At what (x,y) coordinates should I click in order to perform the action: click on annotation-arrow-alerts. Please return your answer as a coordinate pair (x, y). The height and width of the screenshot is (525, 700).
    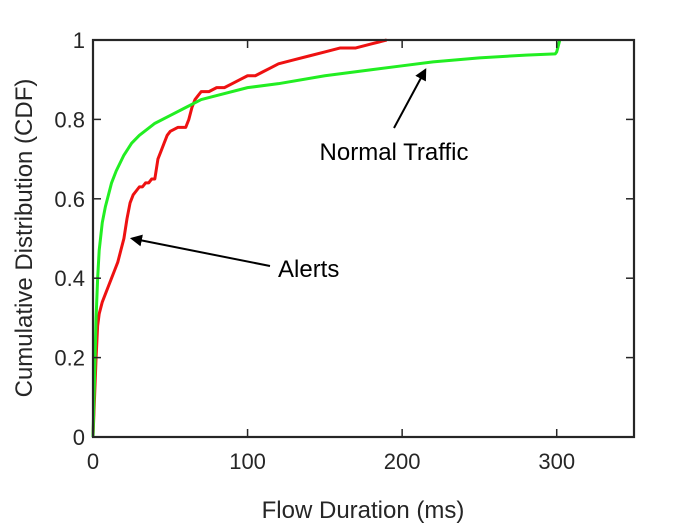
    Looking at the image, I should click on (200, 250).